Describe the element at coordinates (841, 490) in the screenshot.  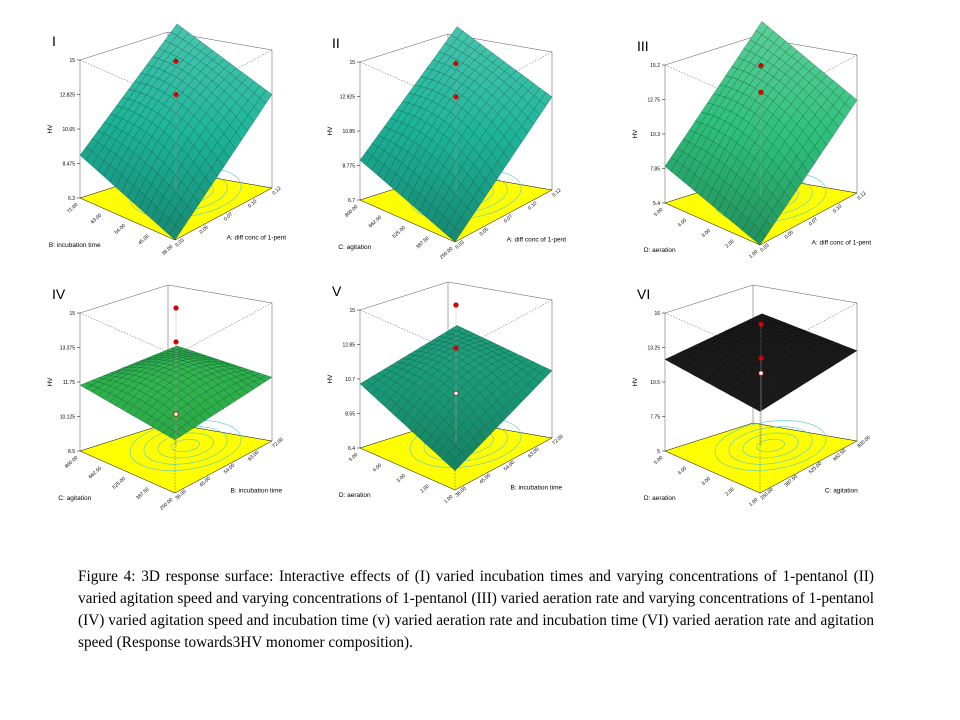
I see `x-axis-label: C: agitation` at that location.